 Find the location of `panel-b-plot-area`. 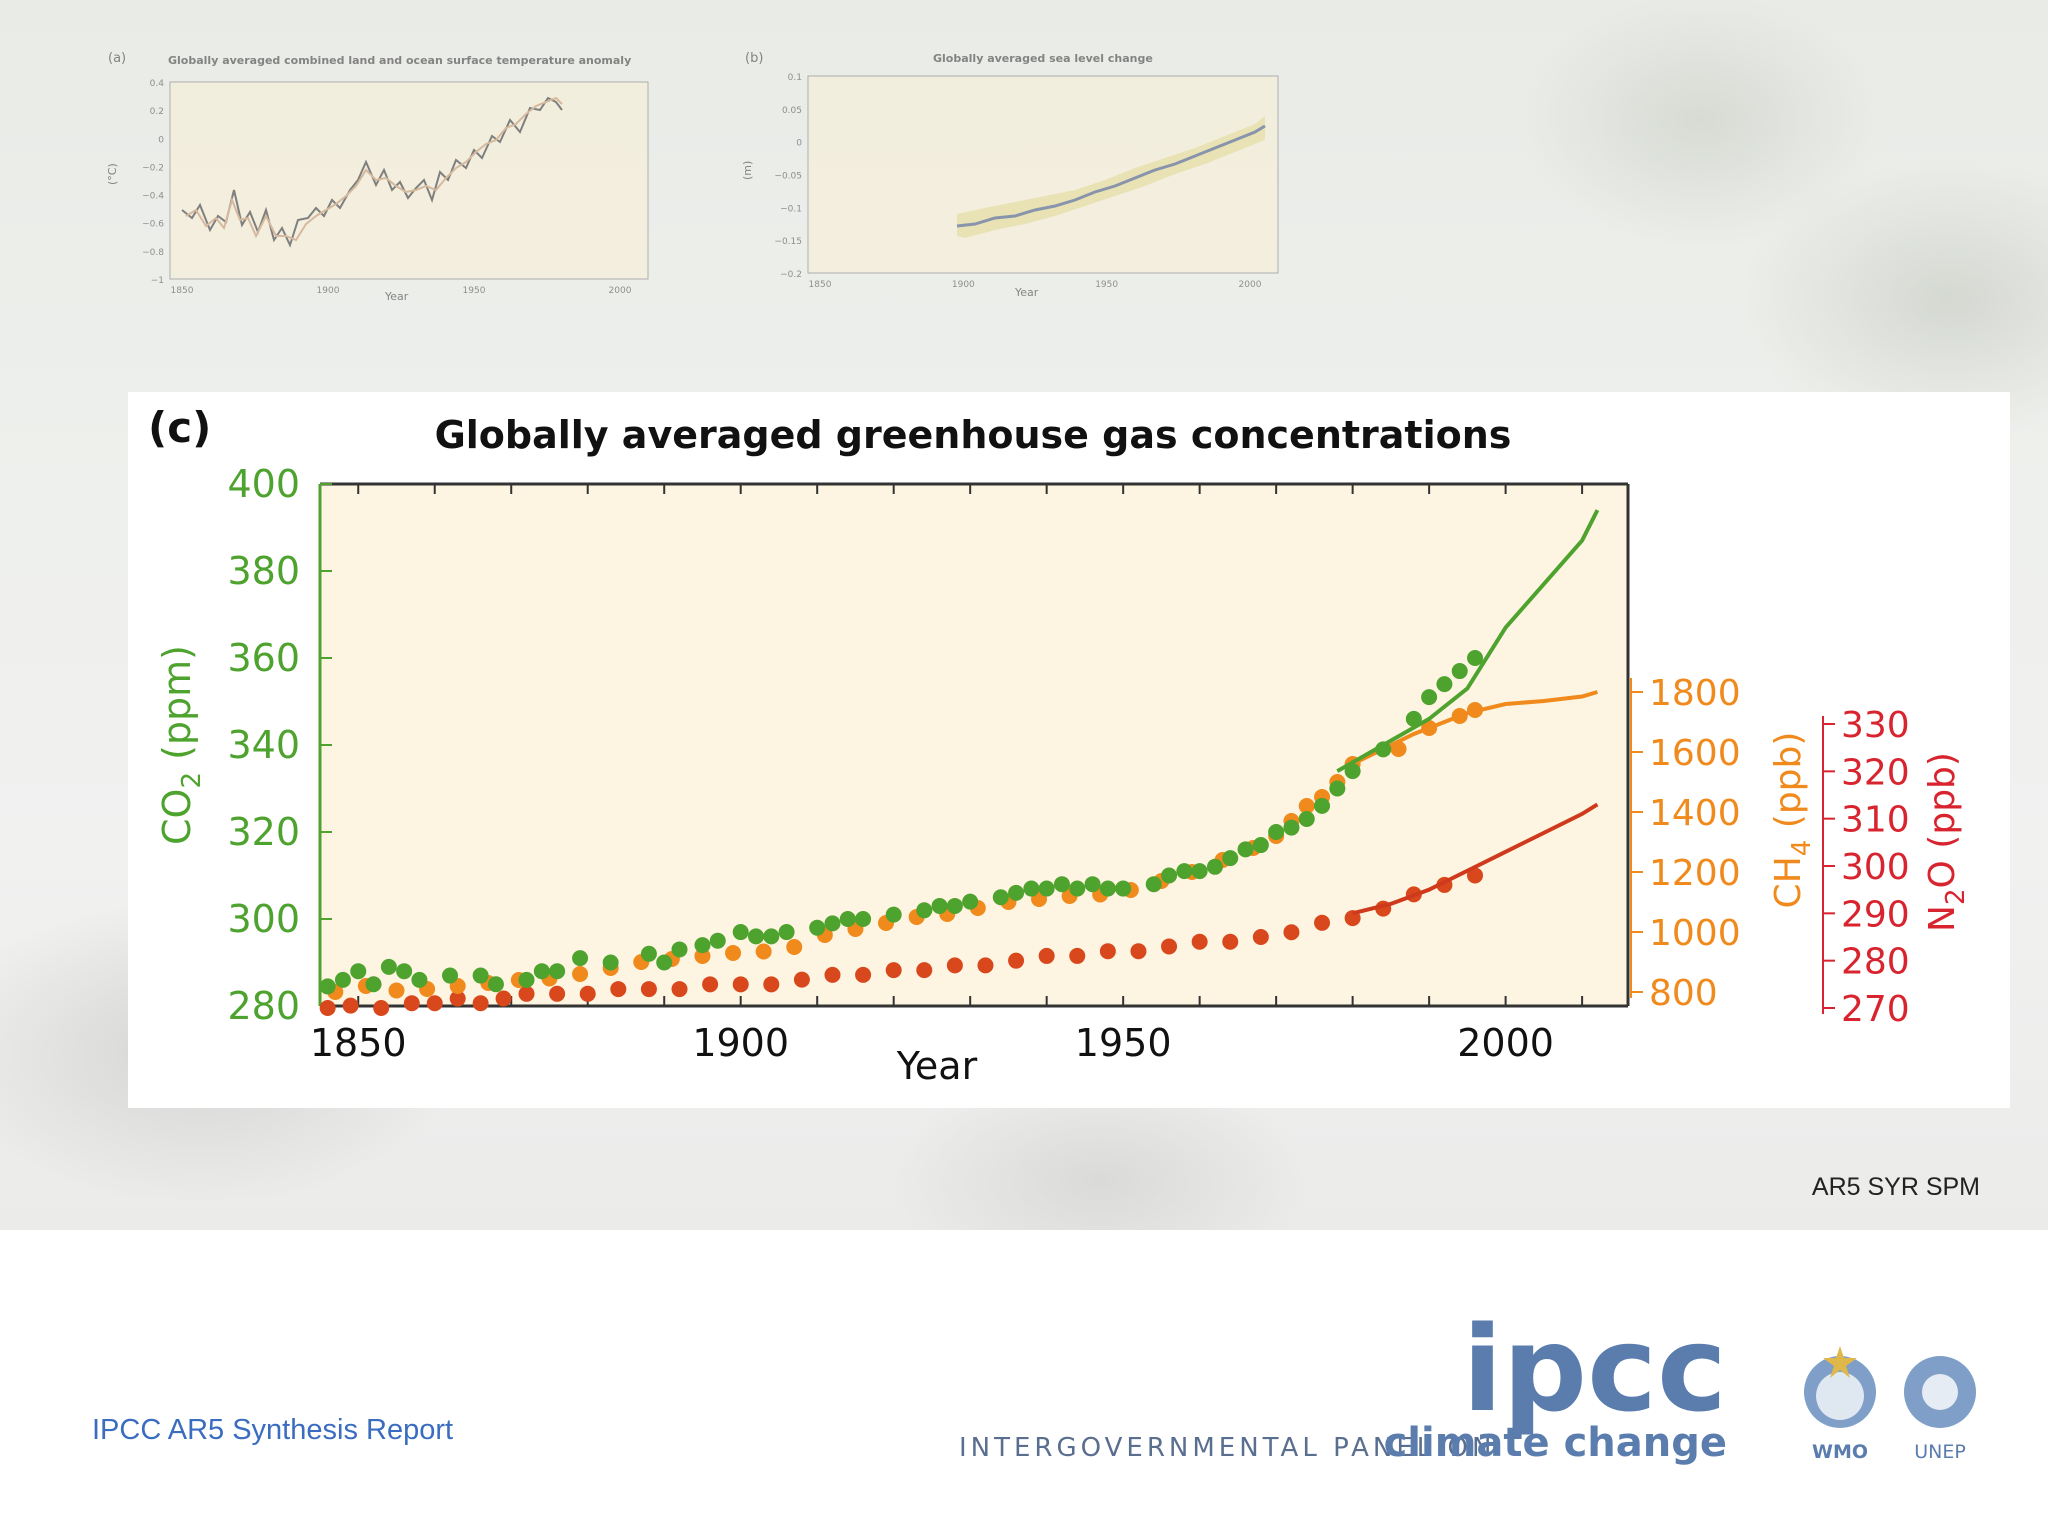

panel-b-plot-area is located at coordinates (1043, 174).